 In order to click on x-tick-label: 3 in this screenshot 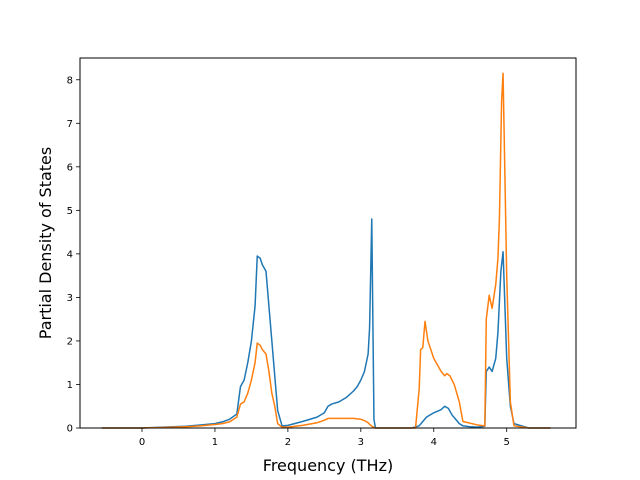, I will do `click(361, 442)`.